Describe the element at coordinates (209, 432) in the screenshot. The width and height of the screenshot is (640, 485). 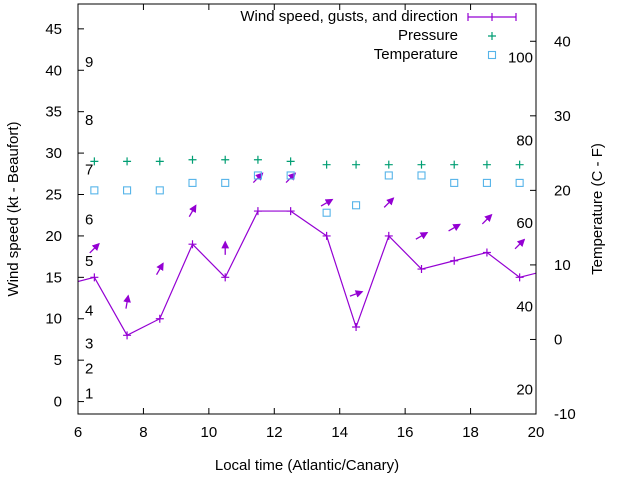
I see `x-tick-label: 10` at that location.